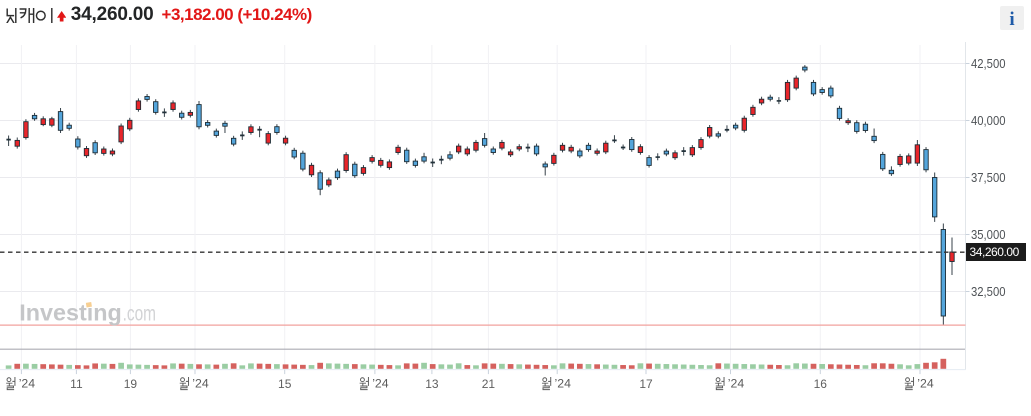  Describe the element at coordinates (988, 291) in the screenshot. I see `svg-text: 32,500` at that location.